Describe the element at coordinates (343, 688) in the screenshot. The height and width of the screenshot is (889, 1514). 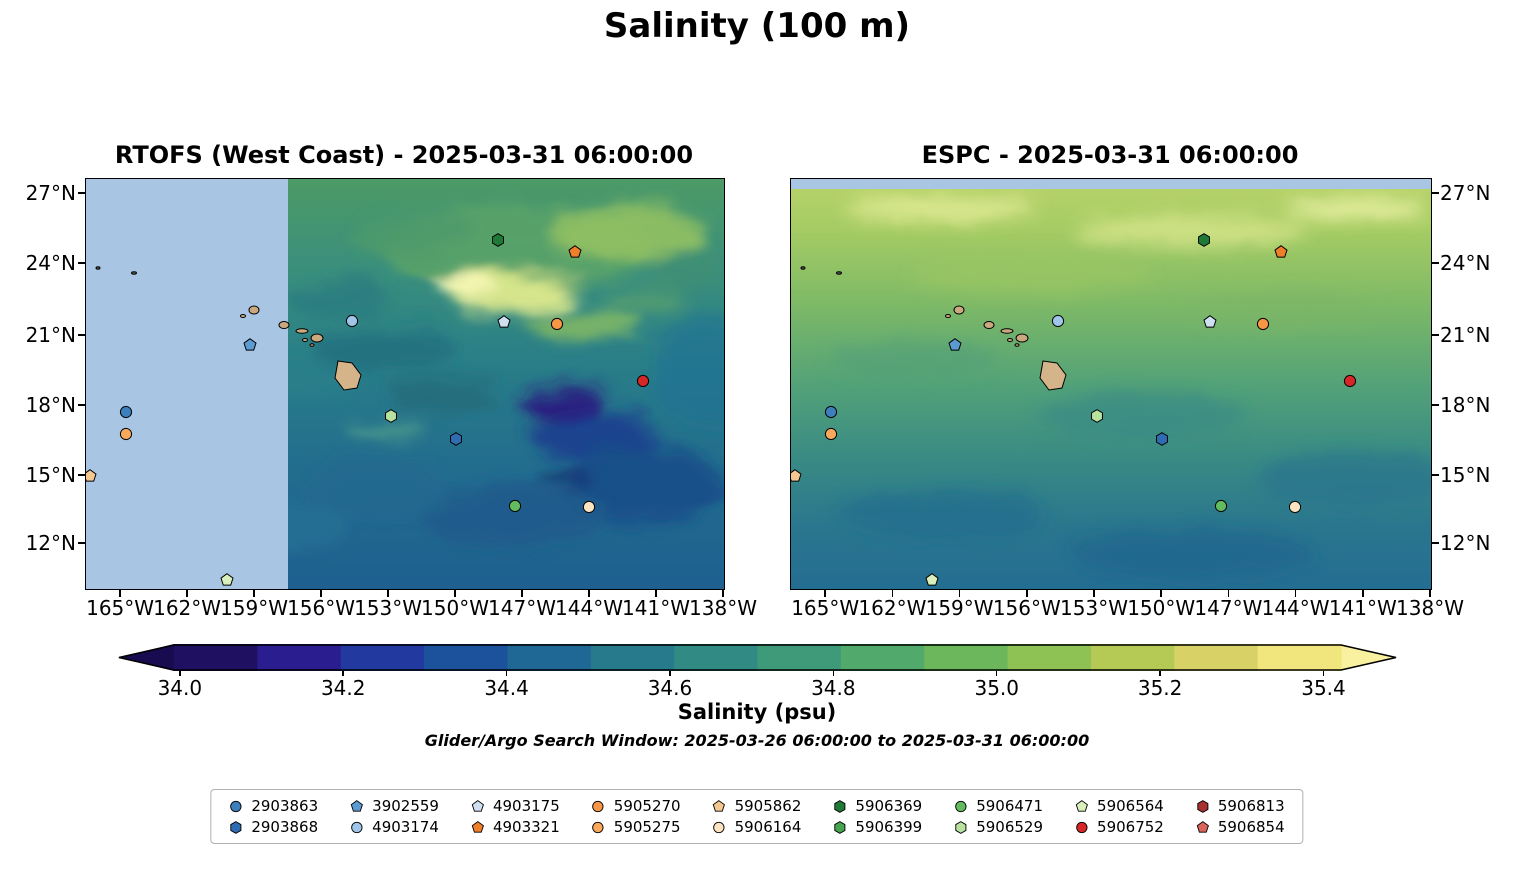
I see `colorbar-tick-label: 34.2` at that location.